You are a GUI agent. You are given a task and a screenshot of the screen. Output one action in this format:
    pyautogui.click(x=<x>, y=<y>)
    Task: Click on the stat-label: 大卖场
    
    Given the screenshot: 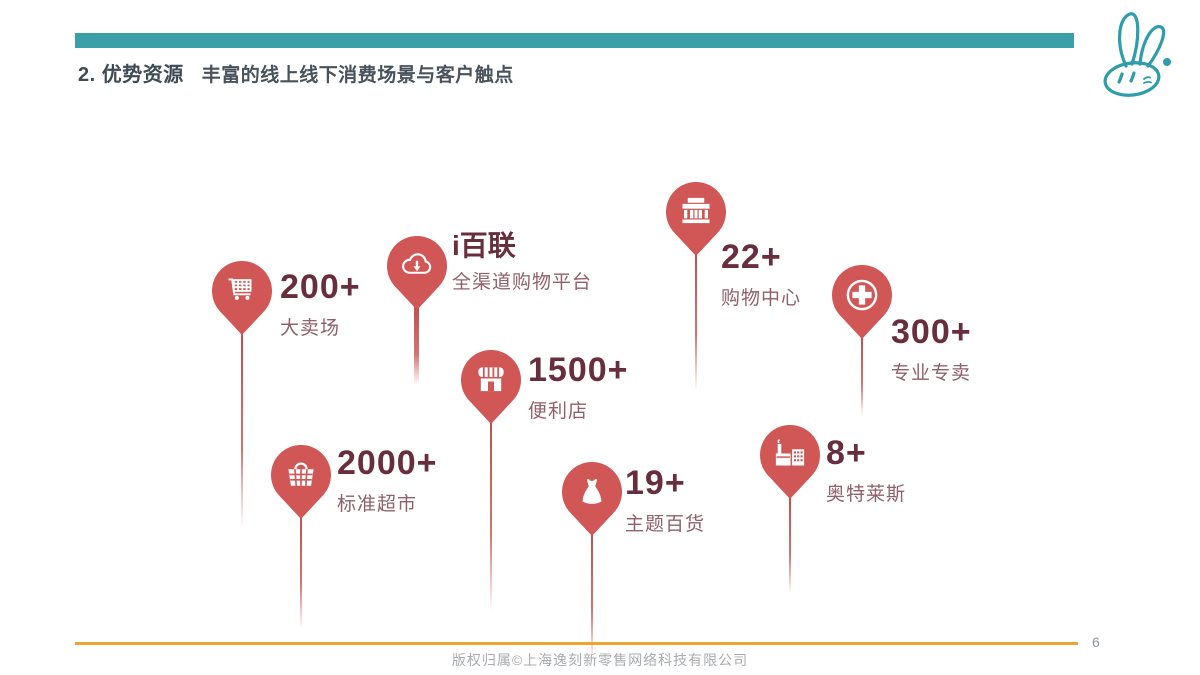 What is the action you would take?
    pyautogui.click(x=310, y=328)
    